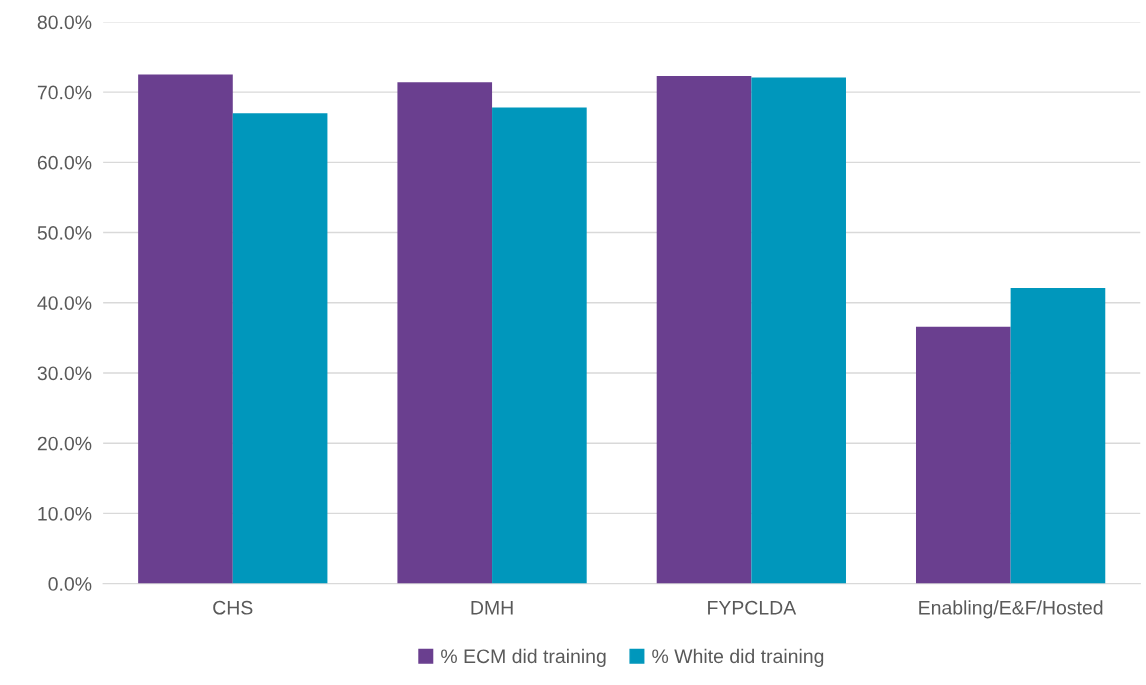 This screenshot has width=1146, height=685. I want to click on x-tick-label: CHS, so click(233, 607).